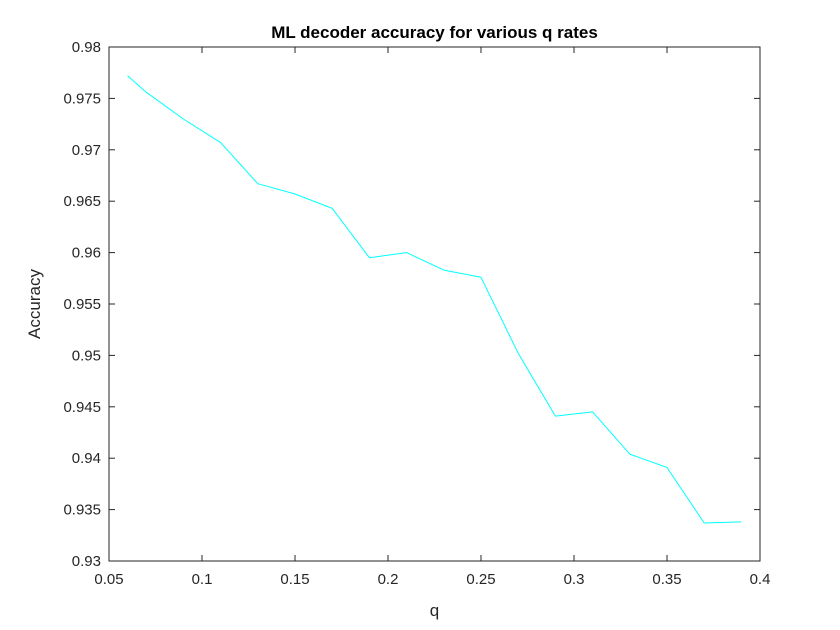 Image resolution: width=840 pixels, height=630 pixels. Describe the element at coordinates (86, 47) in the screenshot. I see `y-tick-label: 0.98` at that location.